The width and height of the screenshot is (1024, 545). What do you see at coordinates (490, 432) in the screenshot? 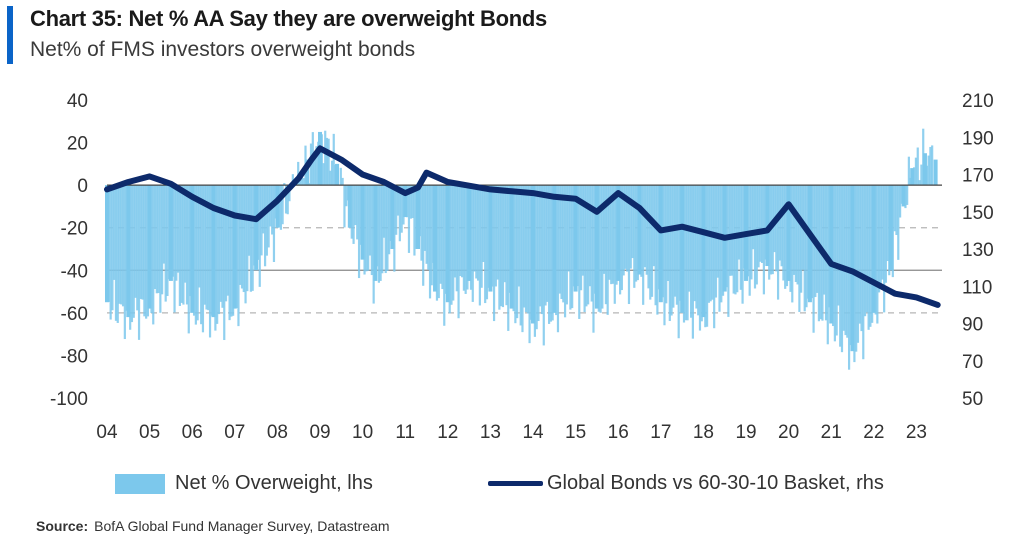
I see `x-tick-label: 13` at bounding box center [490, 432].